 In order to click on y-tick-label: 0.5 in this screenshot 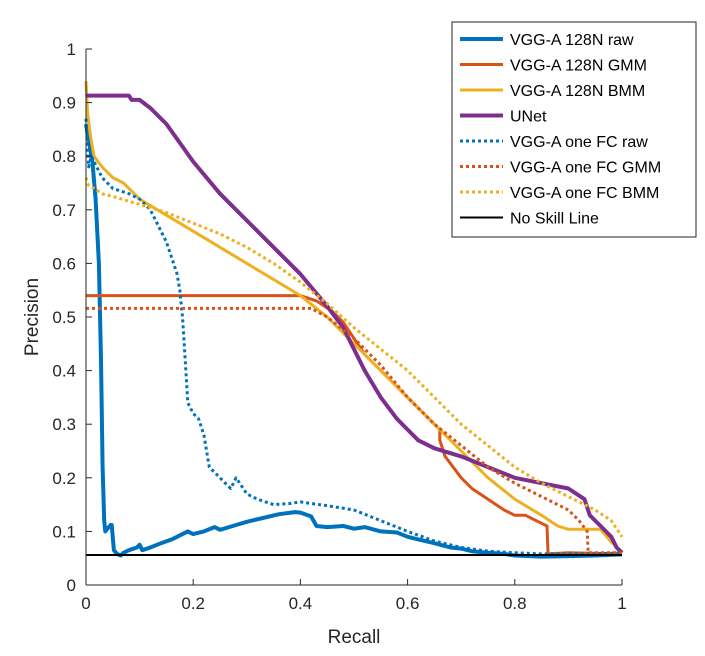, I will do `click(64, 317)`.